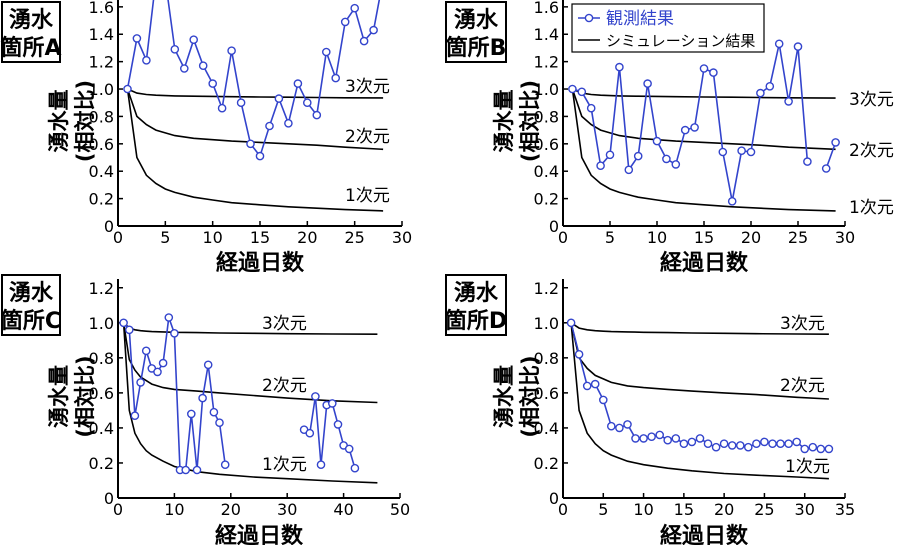  What do you see at coordinates (603, 509) in the screenshot?
I see `x-tick-label: 5` at bounding box center [603, 509].